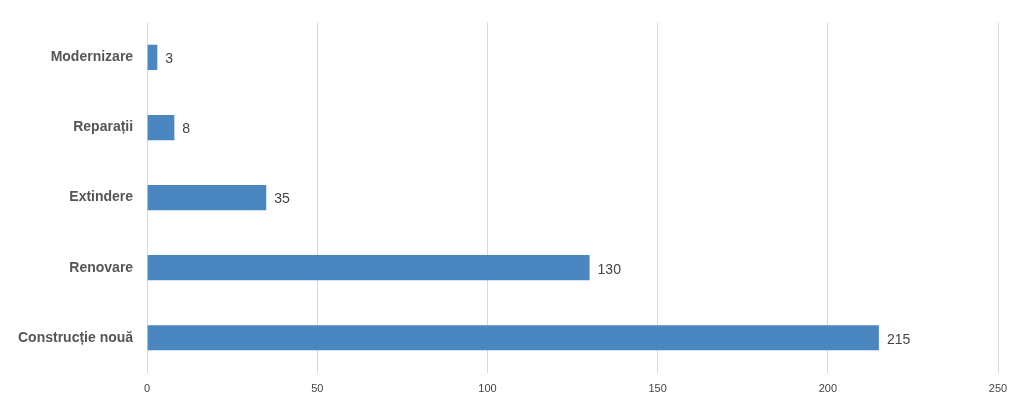  What do you see at coordinates (103, 126) in the screenshot?
I see `y-tick-label: Reparații` at bounding box center [103, 126].